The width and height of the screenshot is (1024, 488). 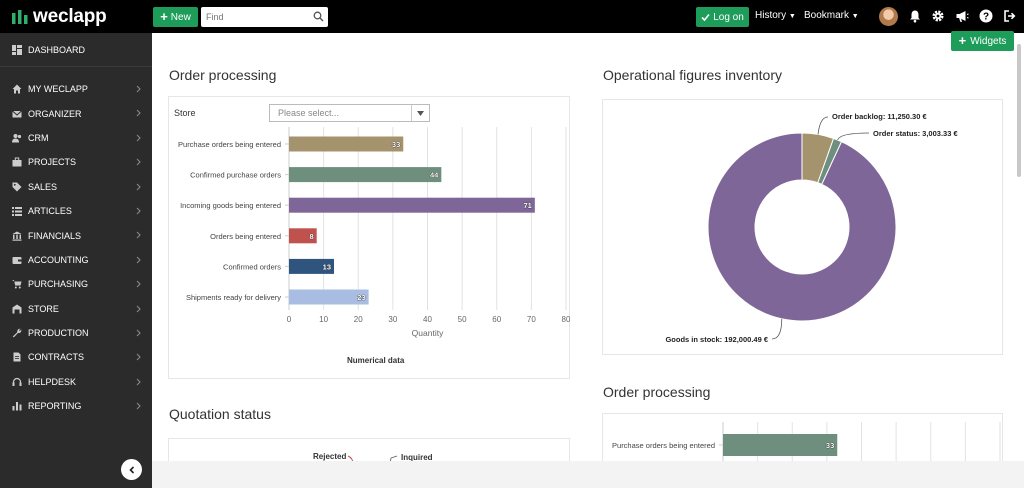 What do you see at coordinates (1019, 110) in the screenshot?
I see `scrollbar` at bounding box center [1019, 110].